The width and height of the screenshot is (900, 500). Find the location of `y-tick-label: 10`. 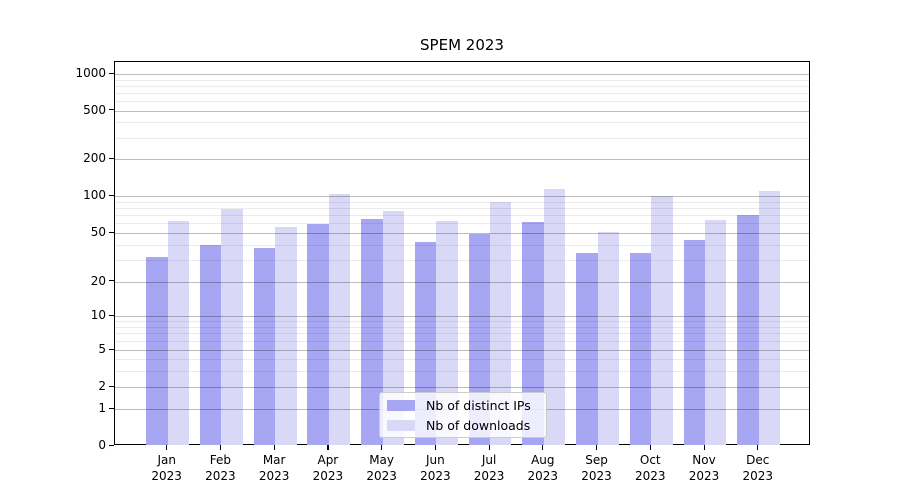

y-tick-label: 10 is located at coordinates (98, 315).